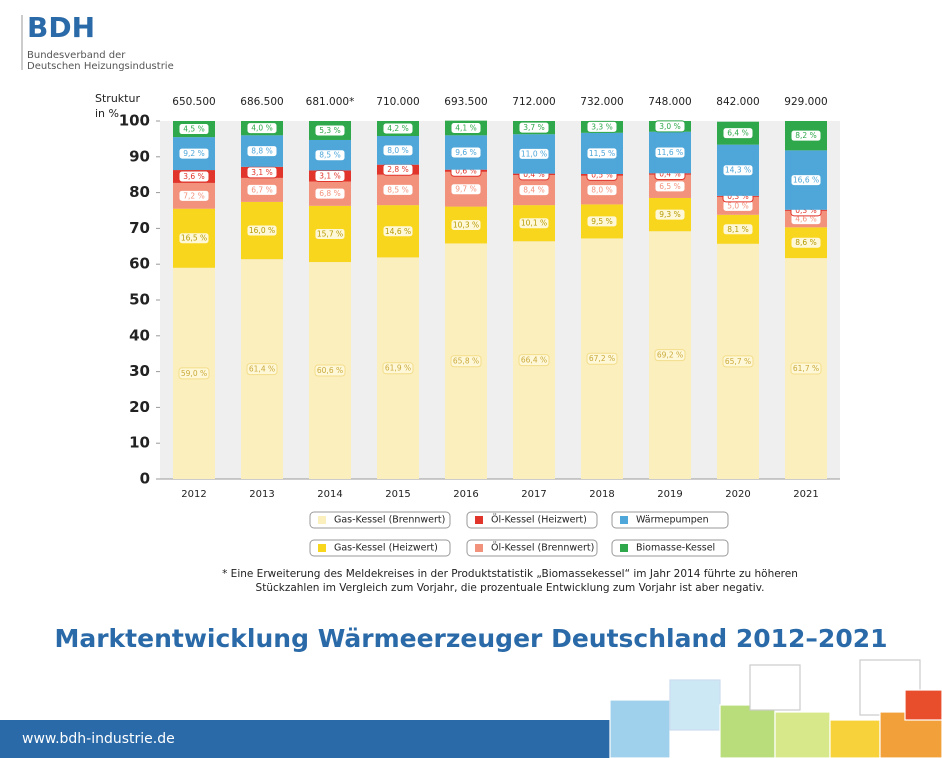  Describe the element at coordinates (806, 368) in the screenshot. I see `value-label: 61,7 %` at that location.